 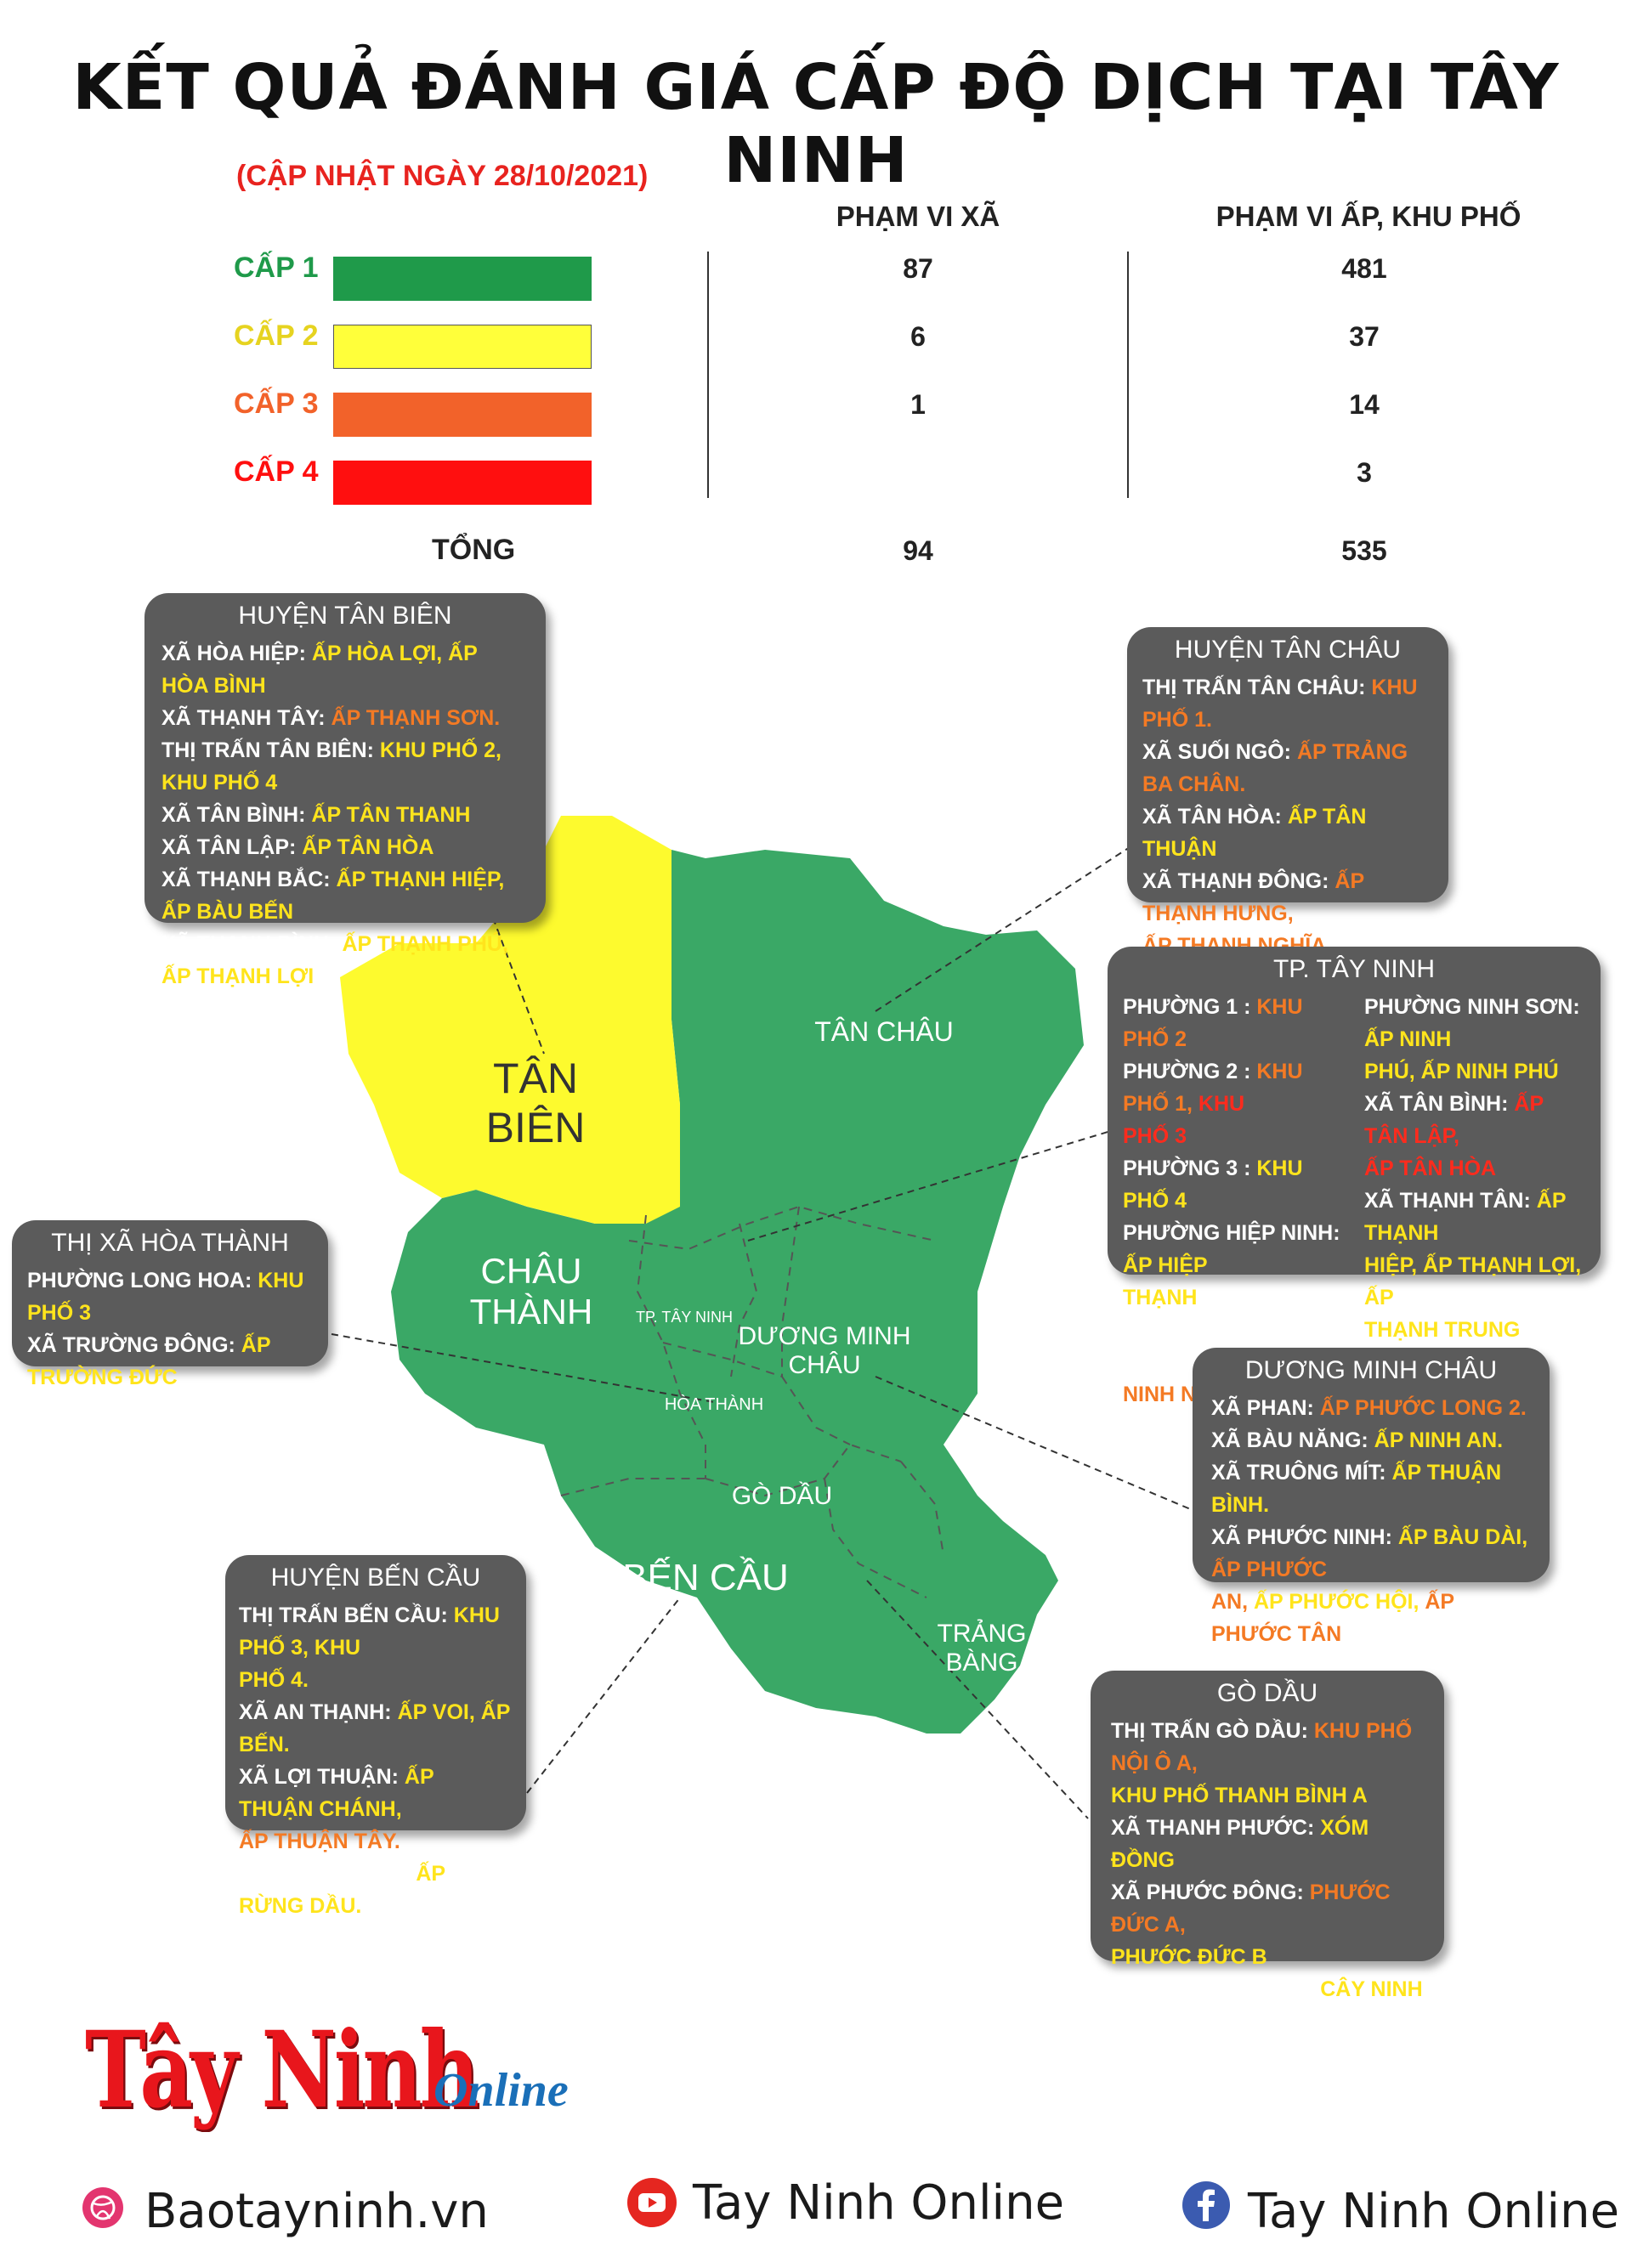 I want to click on column-header-hamlet: PHẠM VI ẤP, KHU PHỐ, so click(x=1369, y=216).